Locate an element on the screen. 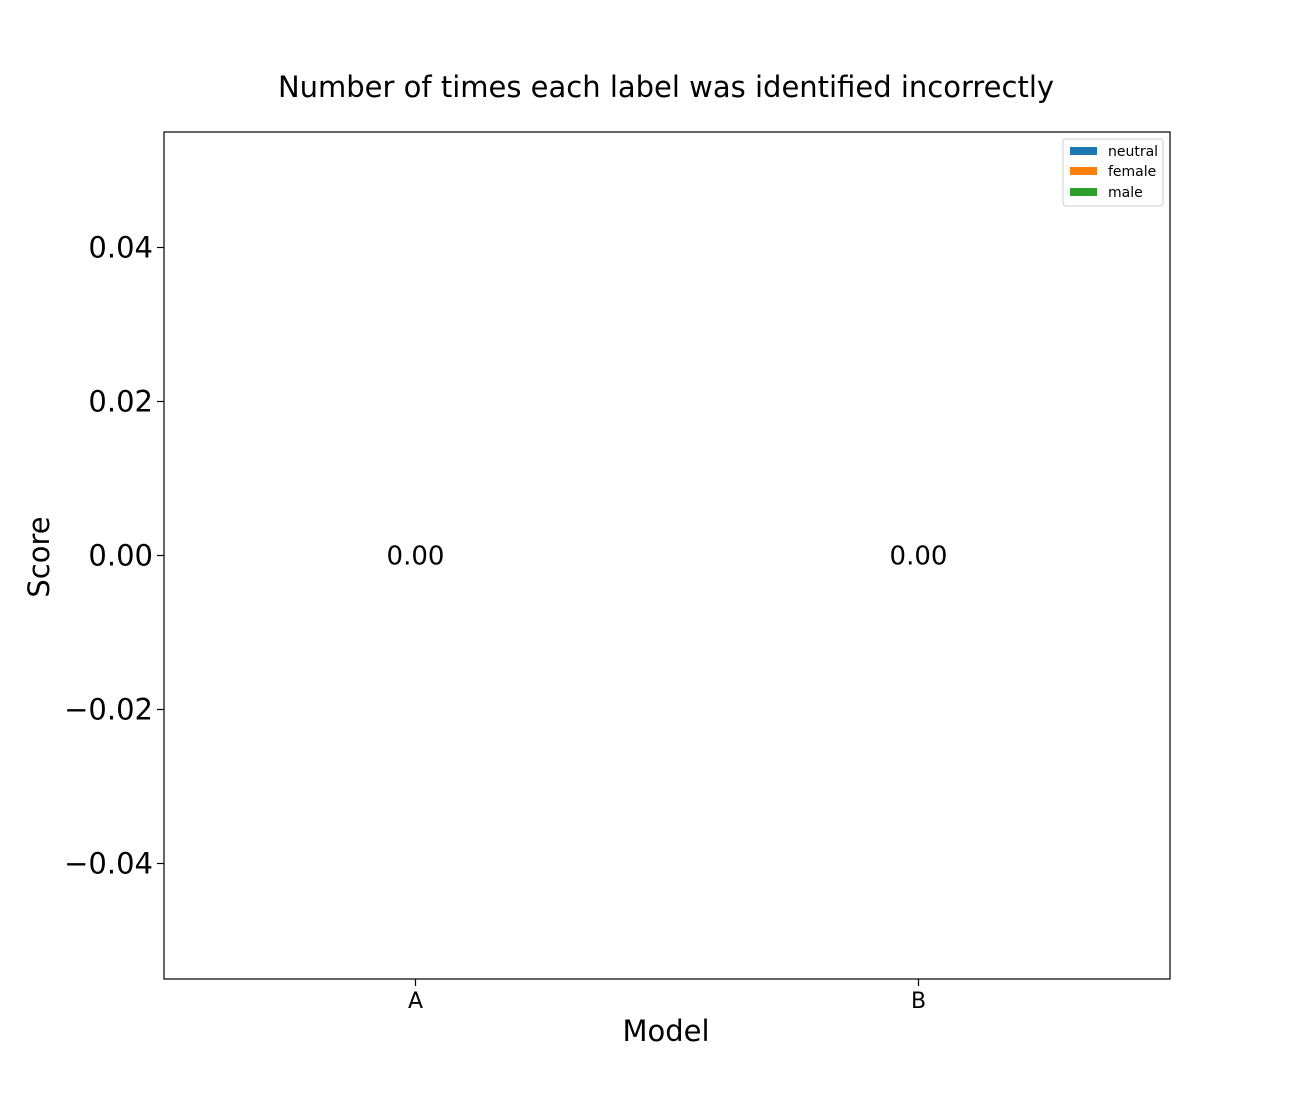 The image size is (1300, 1100). bar-label-B: 0.00 is located at coordinates (919, 557).